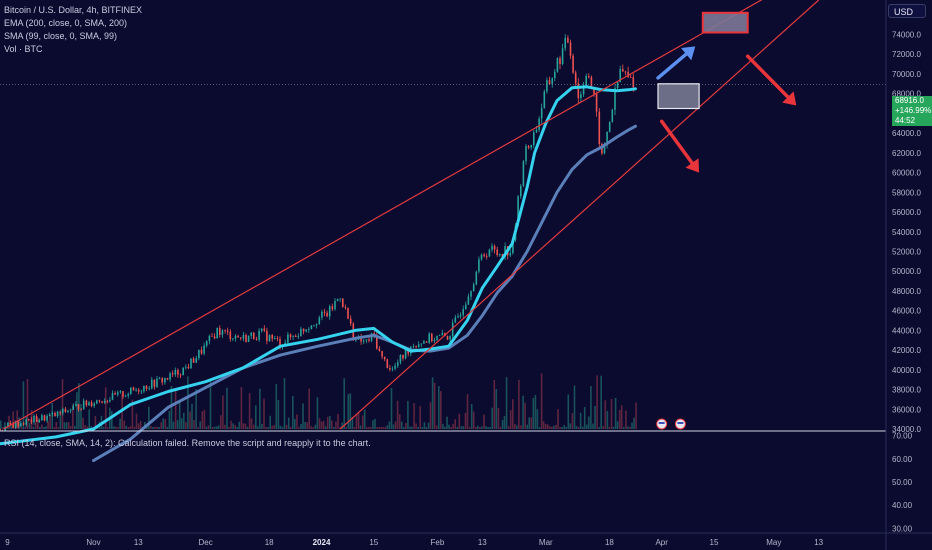 The height and width of the screenshot is (550, 932). I want to click on price-tick-label: 38000.0, so click(906, 390).